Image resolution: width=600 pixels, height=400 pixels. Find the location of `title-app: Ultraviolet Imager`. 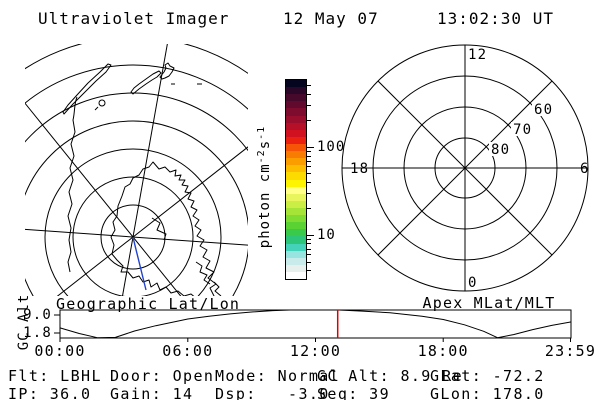

title-app: Ultraviolet Imager is located at coordinates (134, 18).